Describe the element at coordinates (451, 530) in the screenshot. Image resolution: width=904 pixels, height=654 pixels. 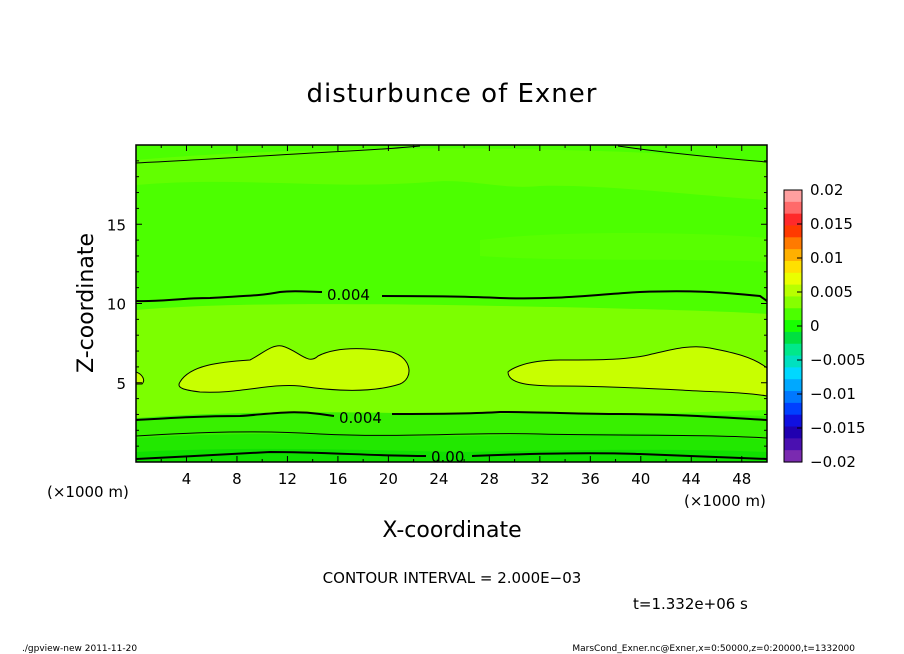
I see `x-axis-title: X-coordinate` at that location.